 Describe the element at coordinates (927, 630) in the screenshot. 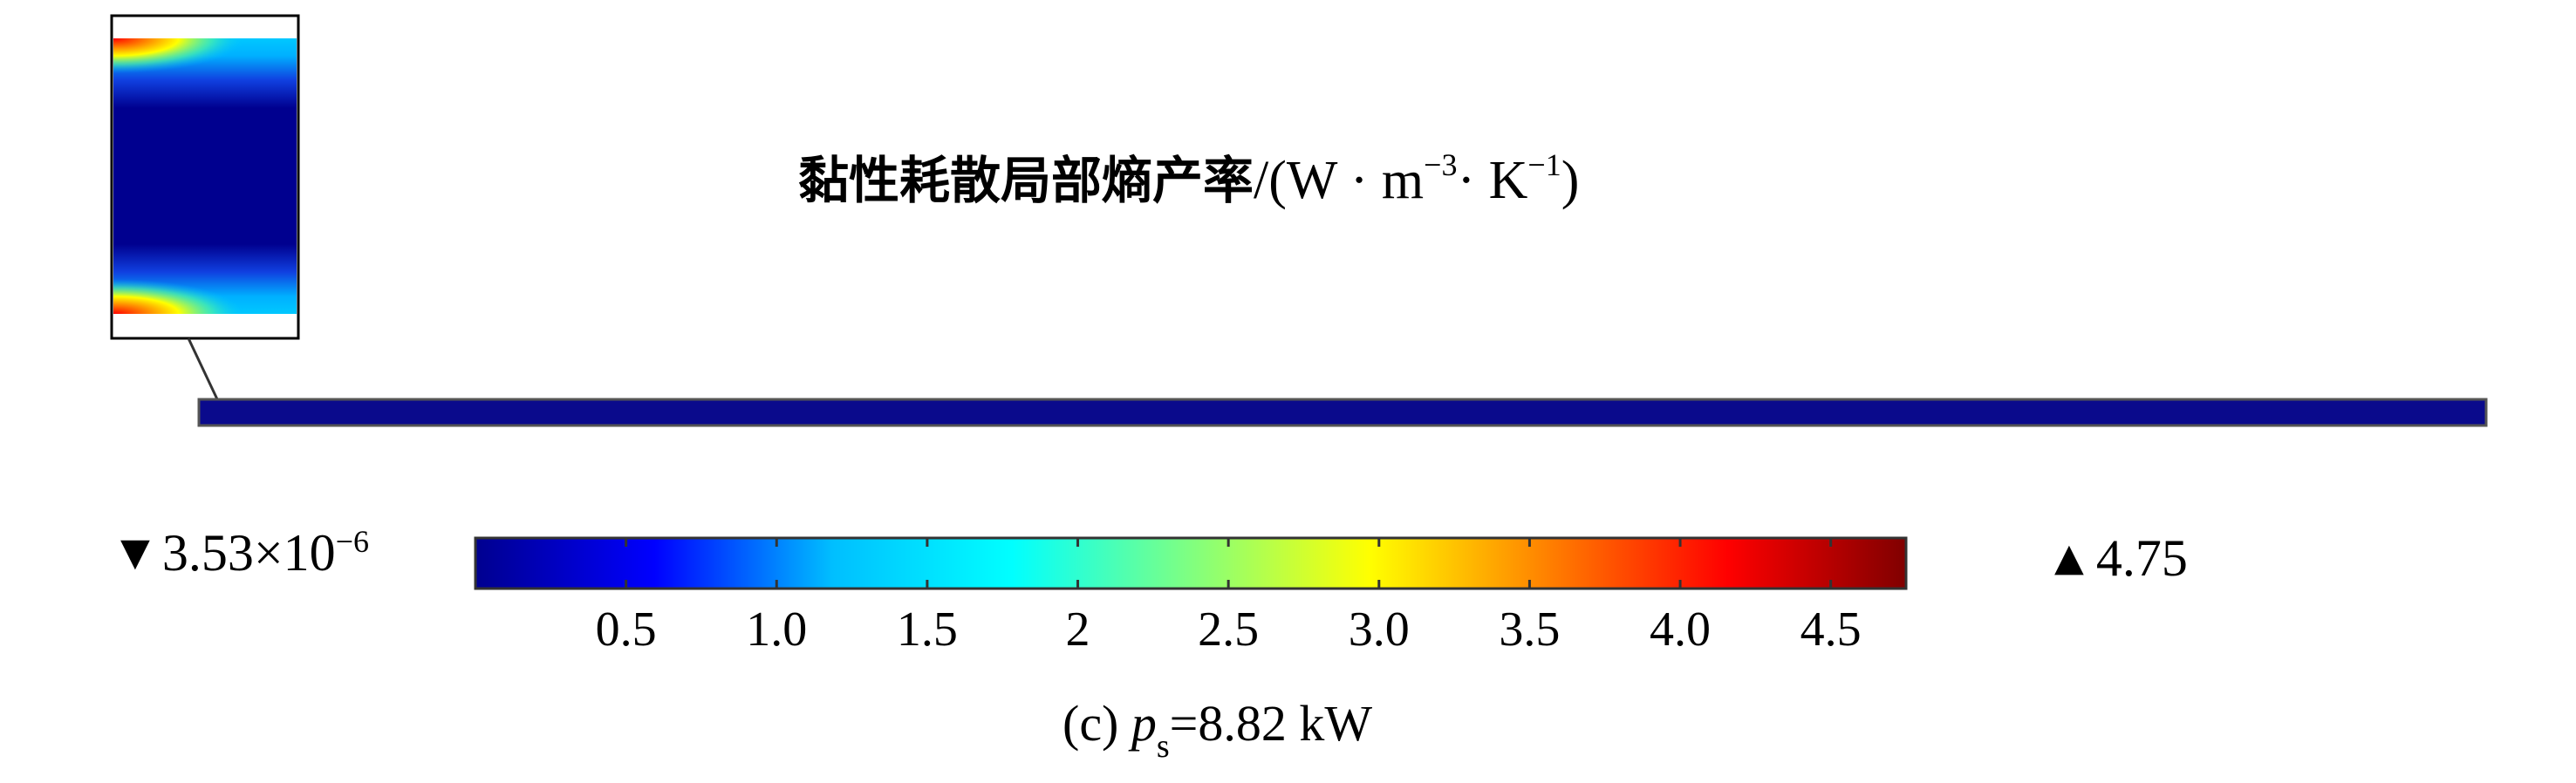

I see `colorbar-tick-label: 1.5` at that location.